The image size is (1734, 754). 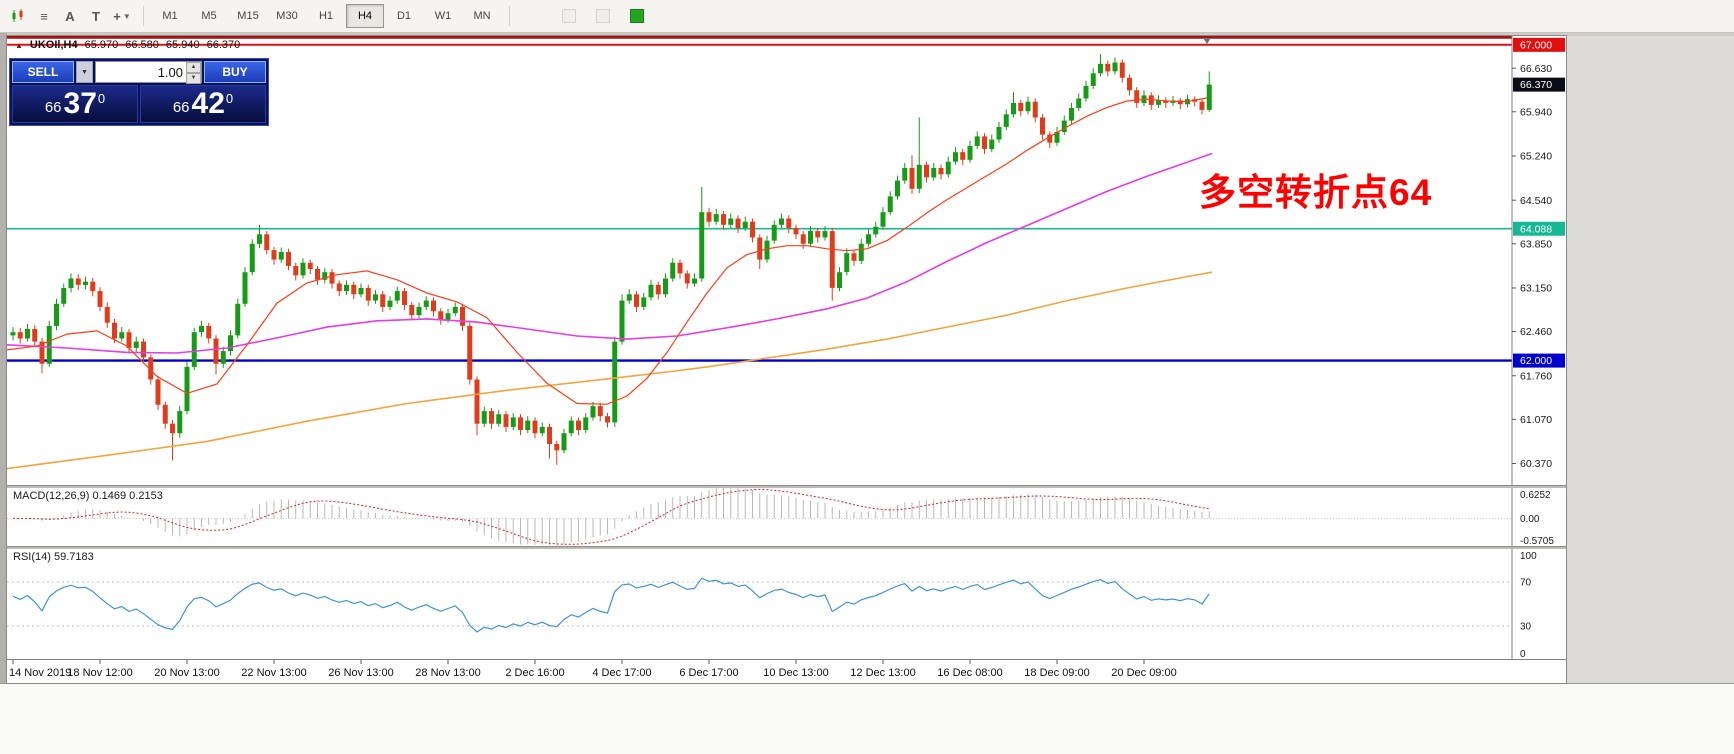 What do you see at coordinates (209, 16) in the screenshot?
I see `timeframe-m5: M5` at bounding box center [209, 16].